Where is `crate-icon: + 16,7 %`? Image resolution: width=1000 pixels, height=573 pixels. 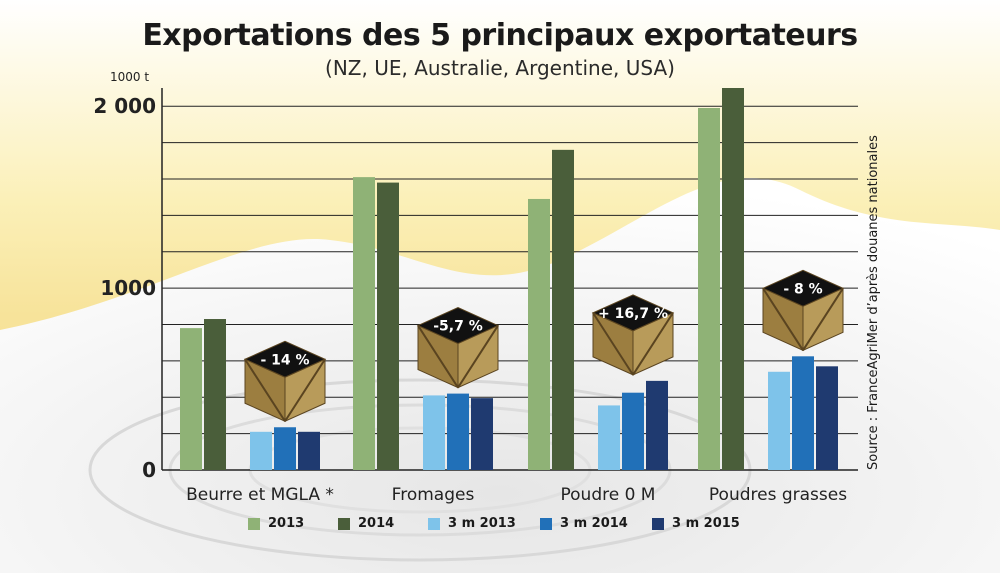
crate-icon: + 16,7 % is located at coordinates (633, 335).